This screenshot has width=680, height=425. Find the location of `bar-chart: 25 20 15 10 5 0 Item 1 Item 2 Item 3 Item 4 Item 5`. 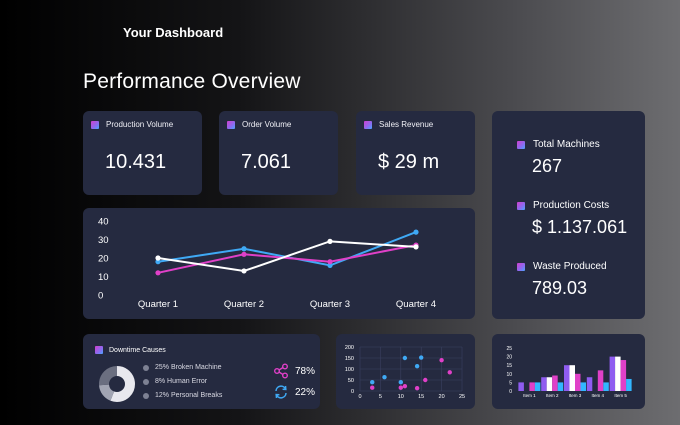

bar-chart: 25 20 15 10 5 0 Item 1 Item 2 Item 3 Item 4 Item 5 is located at coordinates (569, 372).